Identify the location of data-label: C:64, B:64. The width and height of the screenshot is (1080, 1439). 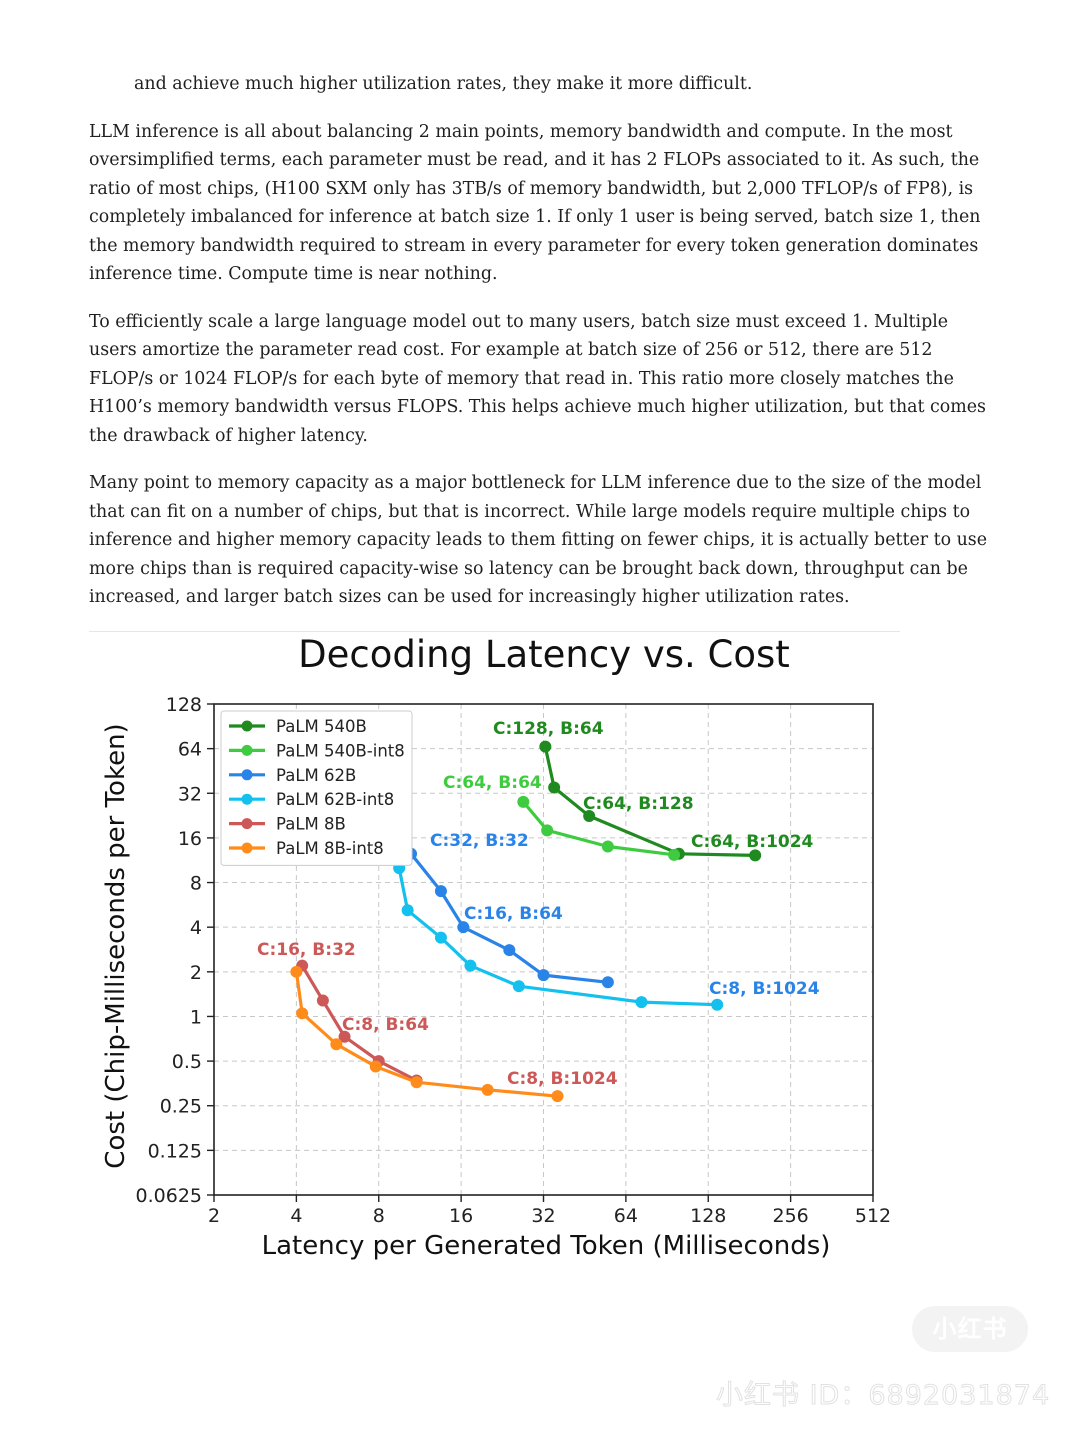
(492, 783).